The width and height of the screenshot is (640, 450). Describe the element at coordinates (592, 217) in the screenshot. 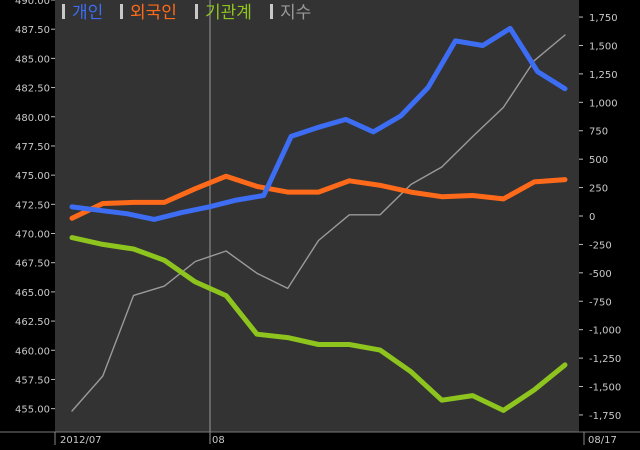

I see `right-tick-label: 0` at that location.